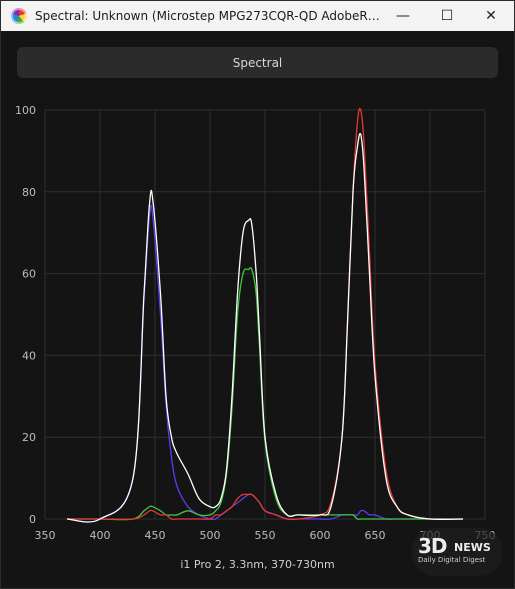 The width and height of the screenshot is (515, 589). I want to click on y-tick-label: 80, so click(29, 192).